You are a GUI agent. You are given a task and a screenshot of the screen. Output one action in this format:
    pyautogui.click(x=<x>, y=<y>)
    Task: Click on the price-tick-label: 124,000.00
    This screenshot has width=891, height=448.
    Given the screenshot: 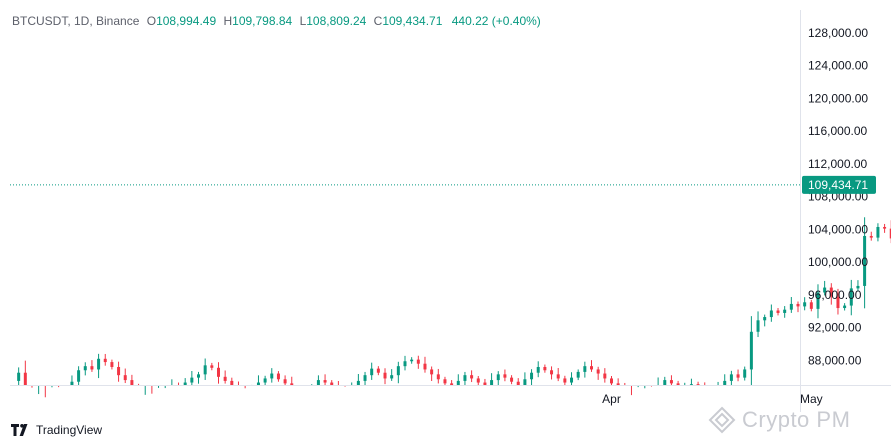 What is the action you would take?
    pyautogui.click(x=838, y=66)
    